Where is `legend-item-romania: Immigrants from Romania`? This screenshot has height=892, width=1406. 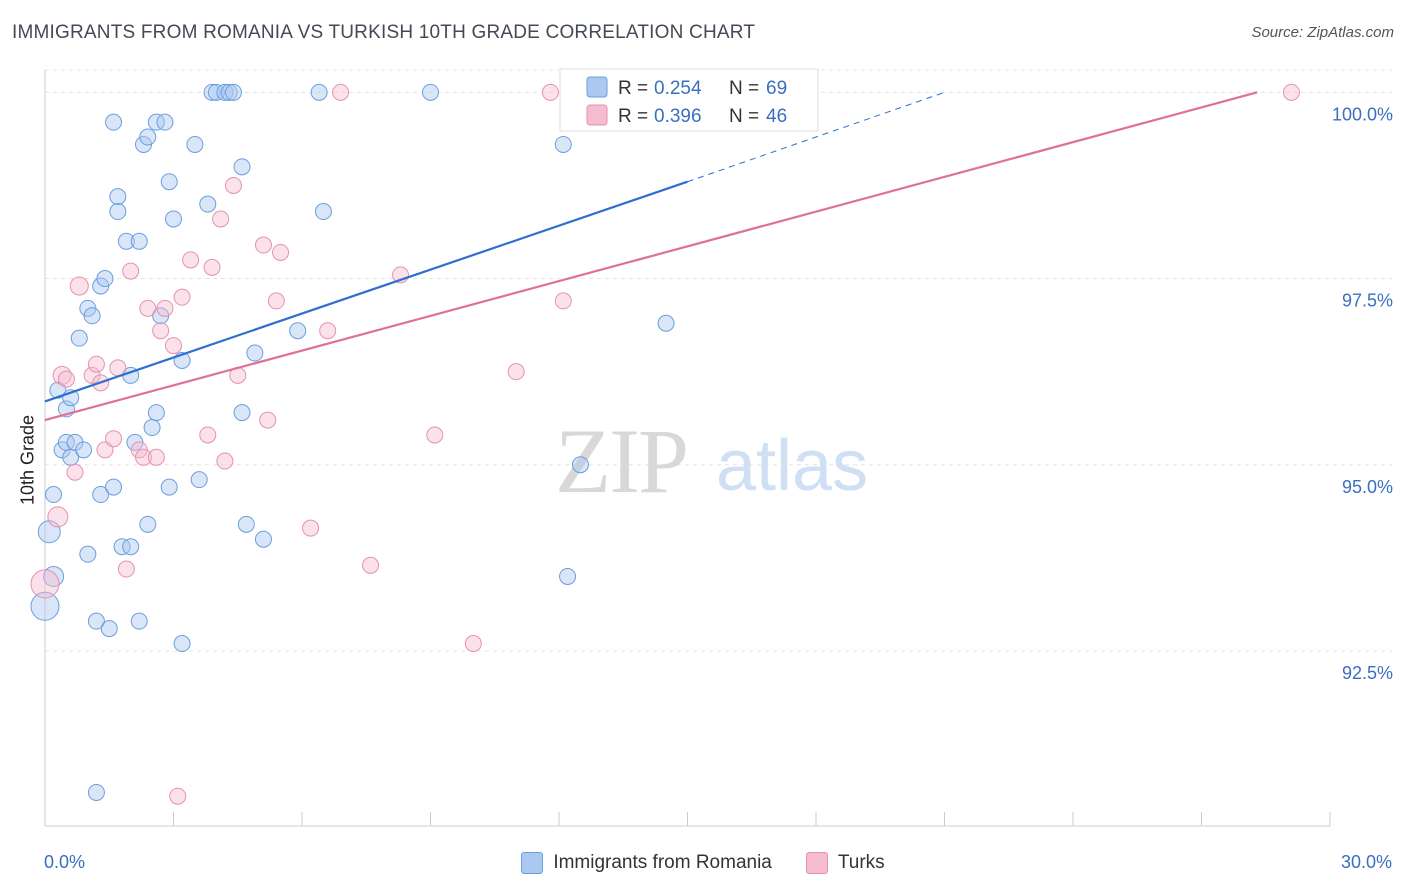
legend-item-romania: Immigrants from Romania is located at coordinates (646, 863).